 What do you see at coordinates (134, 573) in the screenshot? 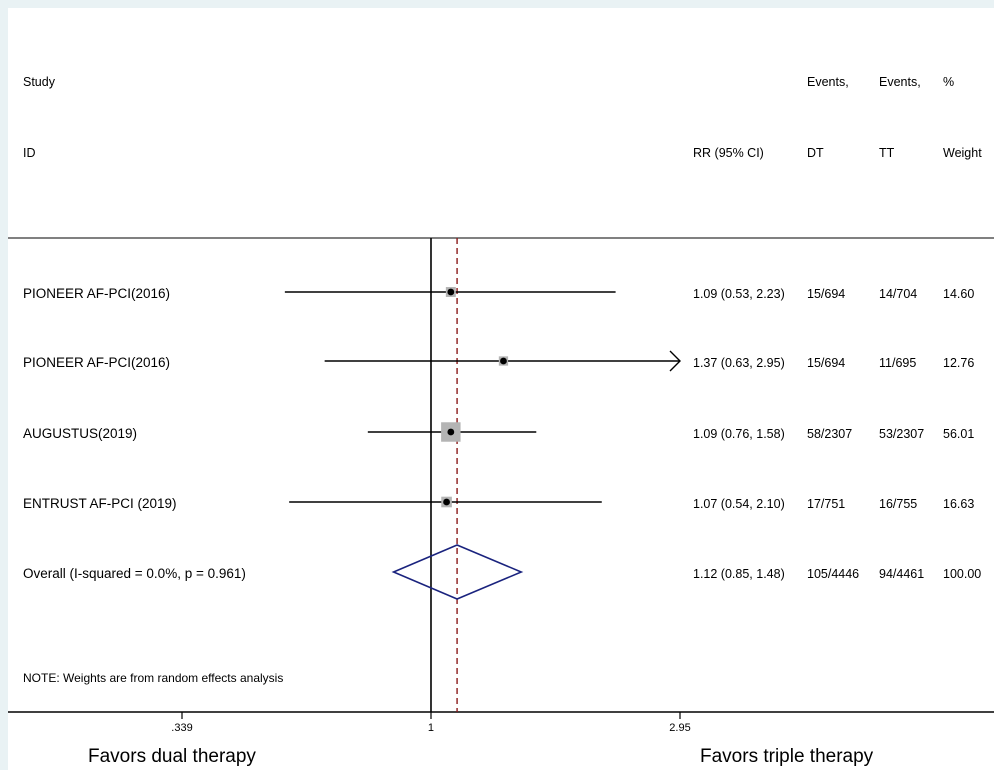
I see `overall-label: Overall (I-squared = 0.0%, p = 0.961)` at bounding box center [134, 573].